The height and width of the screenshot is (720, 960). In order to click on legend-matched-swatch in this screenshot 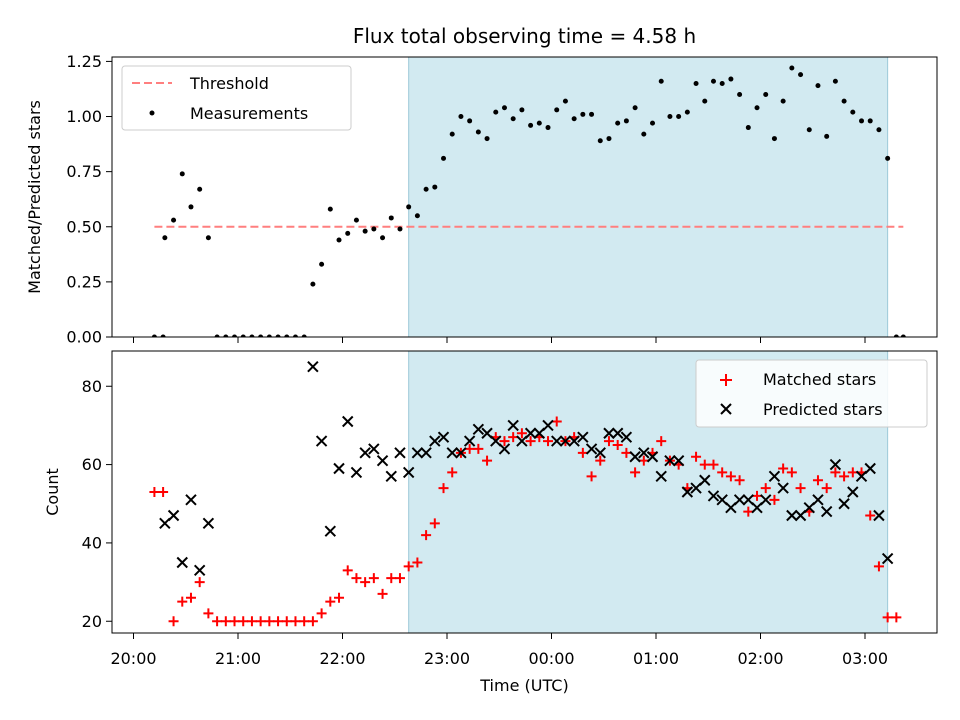, I will do `click(726, 380)`.